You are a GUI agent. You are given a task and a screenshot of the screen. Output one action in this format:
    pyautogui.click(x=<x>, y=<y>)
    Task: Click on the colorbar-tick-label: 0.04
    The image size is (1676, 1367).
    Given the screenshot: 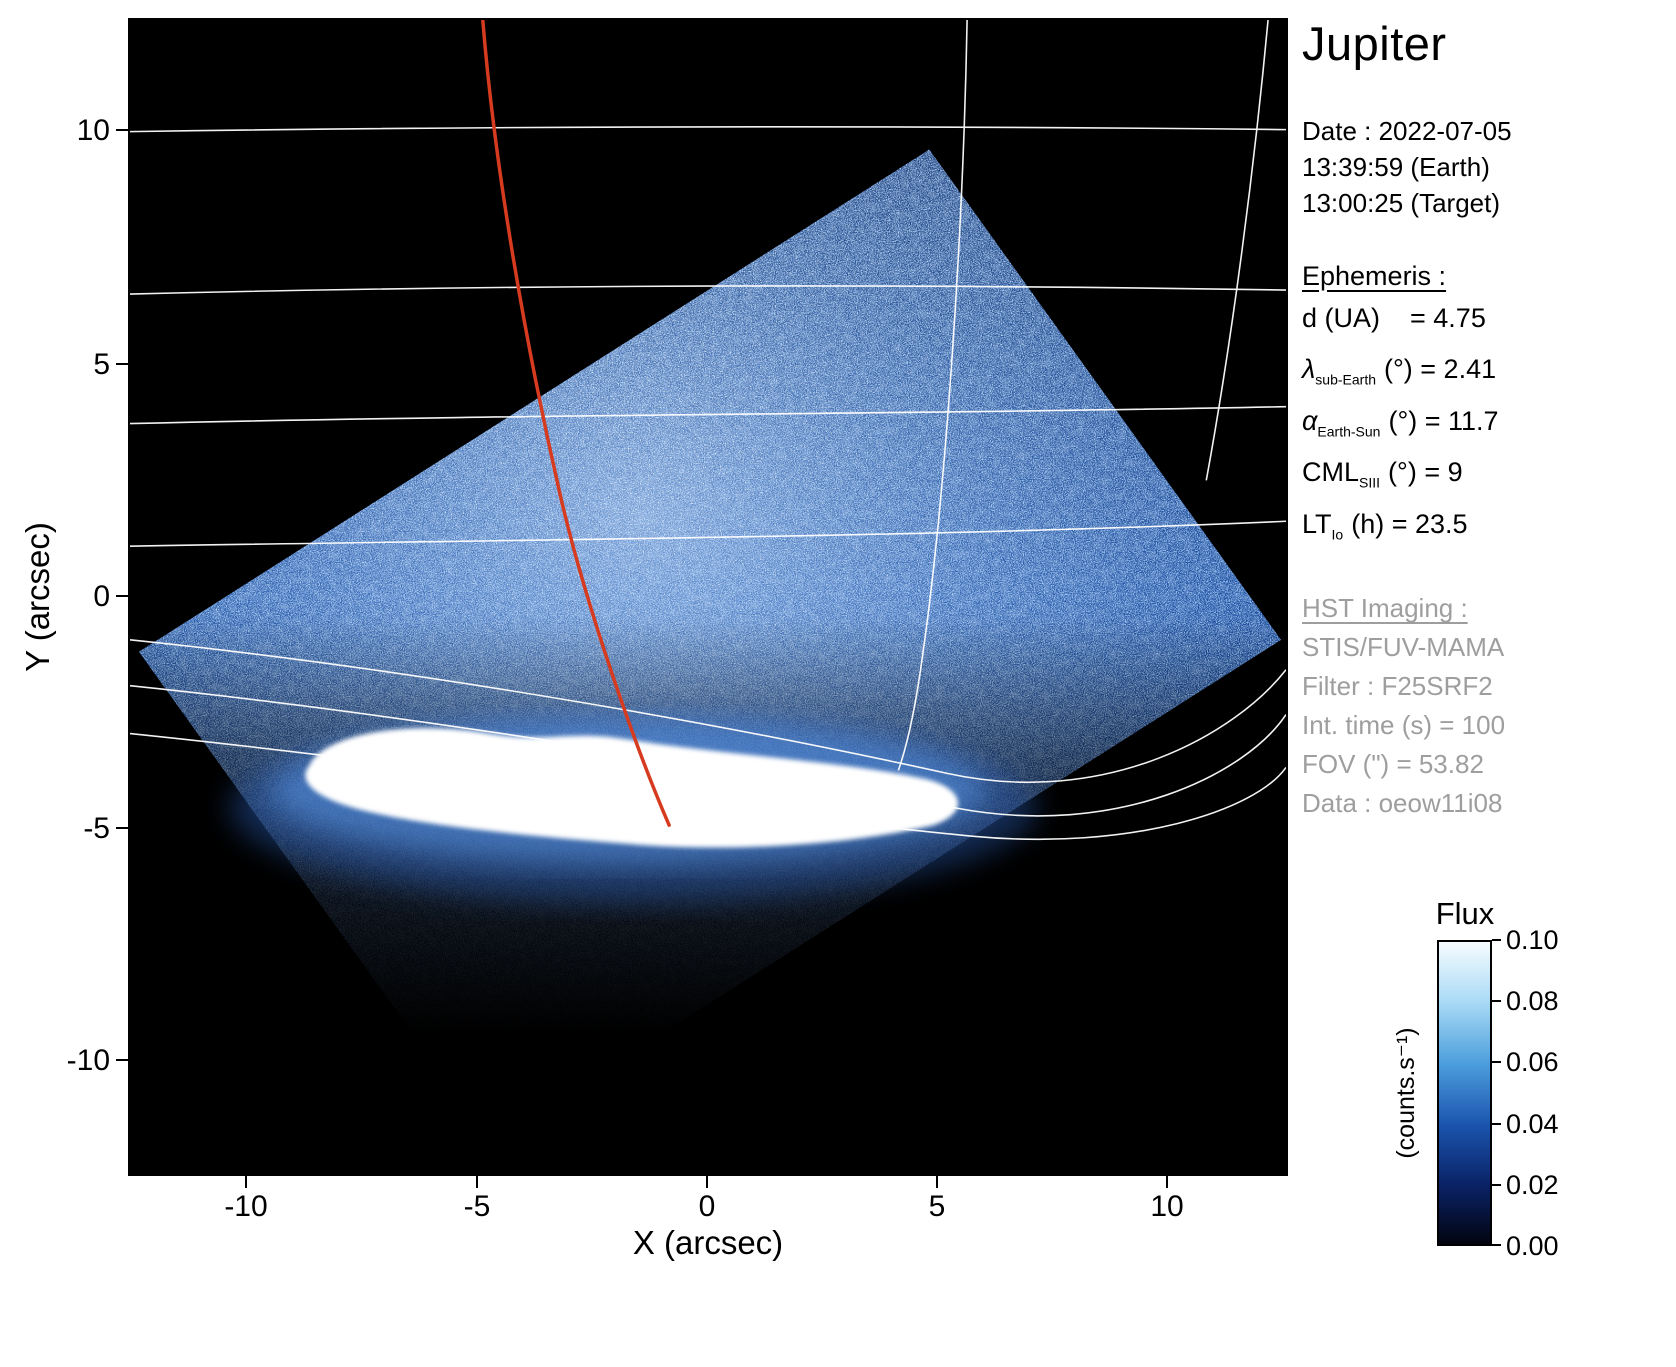 What is the action you would take?
    pyautogui.click(x=1532, y=1124)
    